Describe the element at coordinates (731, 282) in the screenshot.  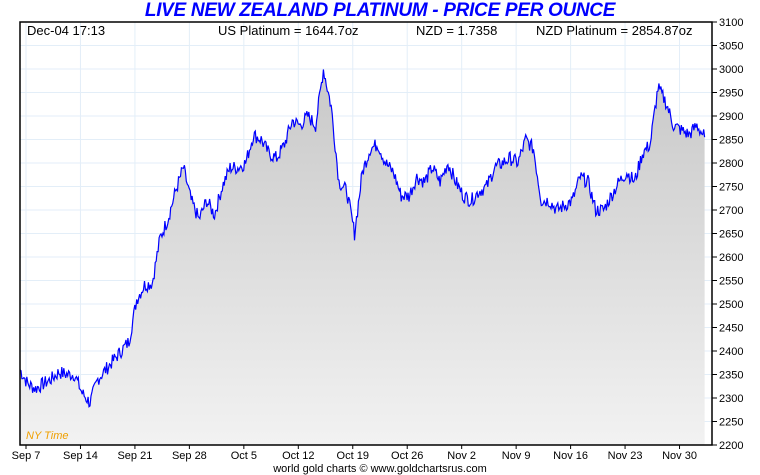
I see `y-tick-label: 2550` at that location.